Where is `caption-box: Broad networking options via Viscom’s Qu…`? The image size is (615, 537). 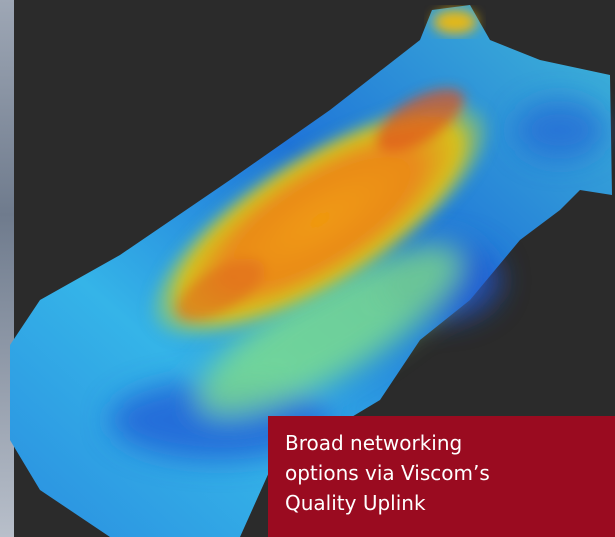 caption-box: Broad networking options via Viscom’s Qu… is located at coordinates (441, 476).